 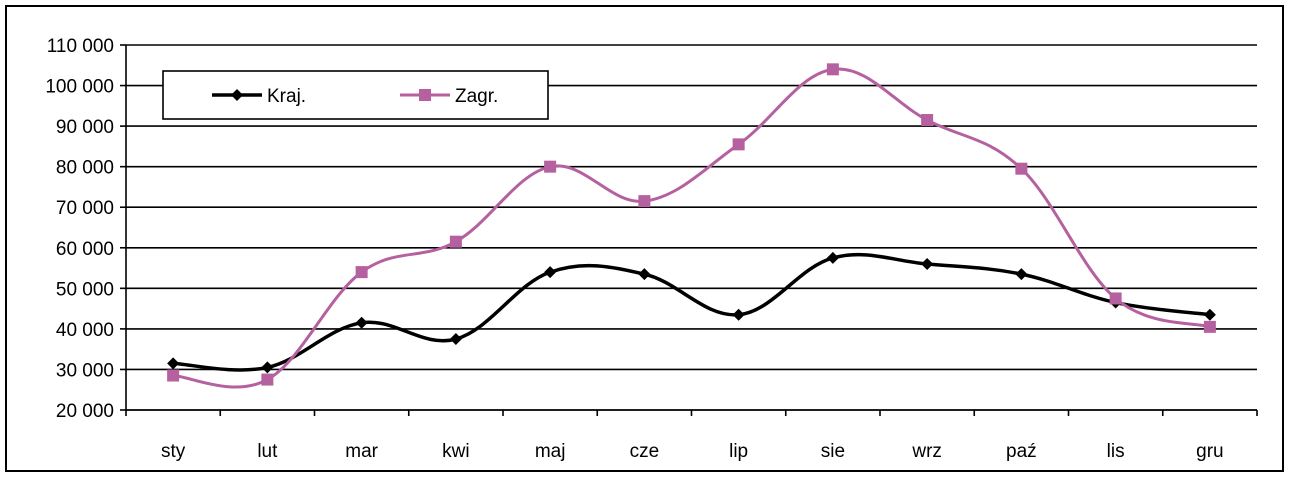 I want to click on x-tick-label: sty, so click(x=173, y=451).